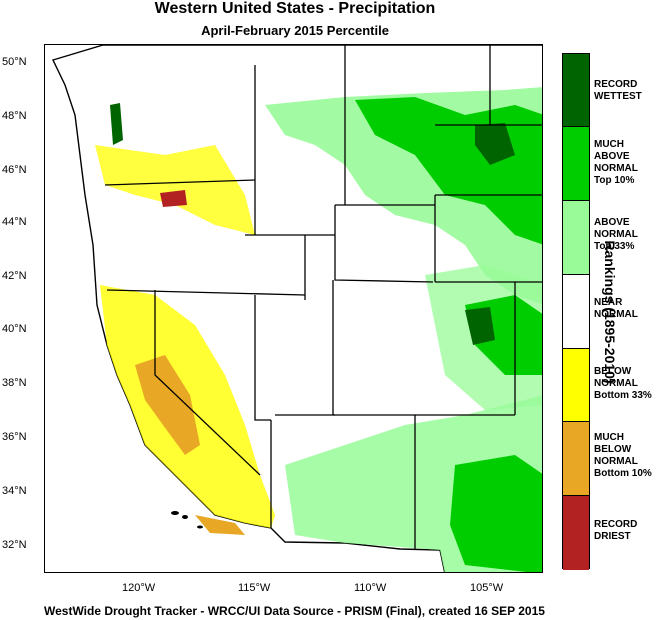  What do you see at coordinates (14, 545) in the screenshot?
I see `lat-label-32: 32°N` at bounding box center [14, 545].